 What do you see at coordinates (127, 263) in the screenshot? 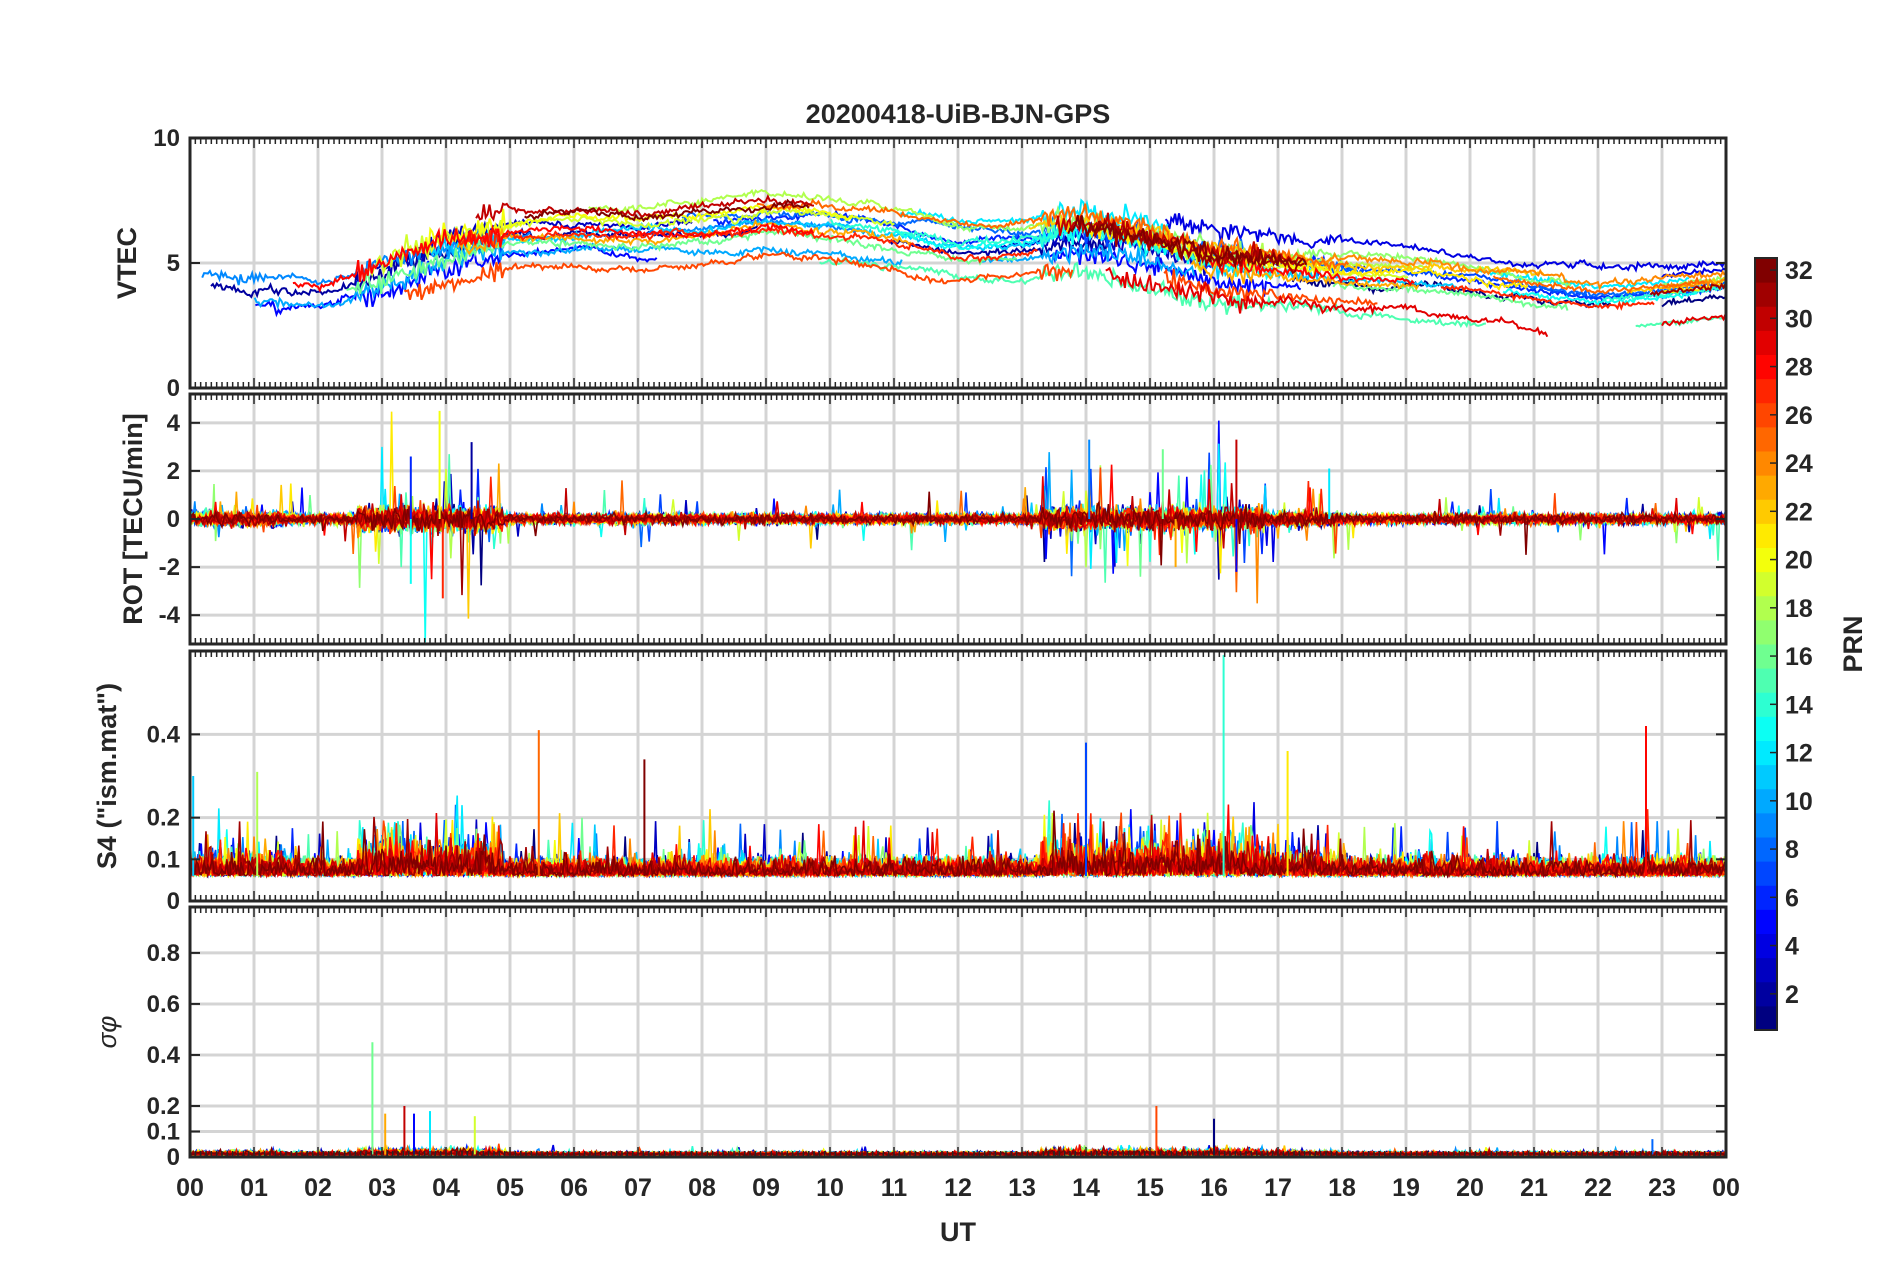
I see `panel-vtec-ylabel: VTEC` at bounding box center [127, 263].